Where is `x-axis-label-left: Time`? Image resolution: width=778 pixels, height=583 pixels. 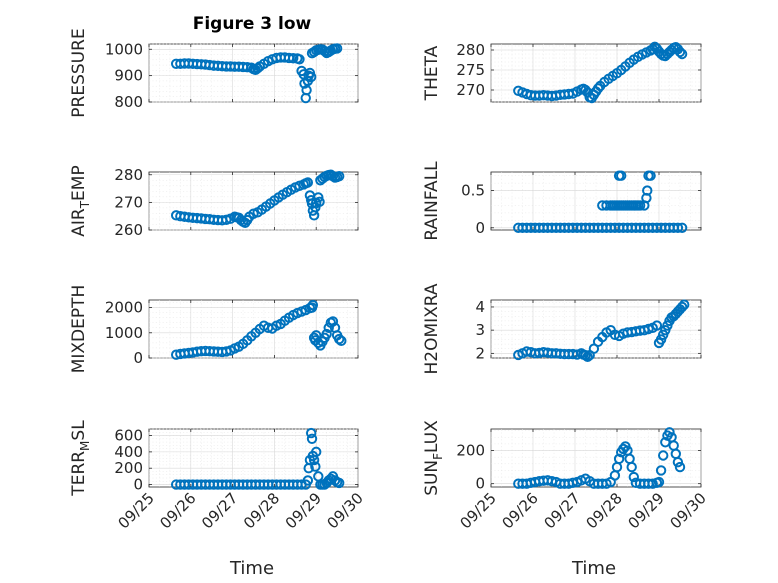
x-axis-label-left: Time is located at coordinates (251, 568).